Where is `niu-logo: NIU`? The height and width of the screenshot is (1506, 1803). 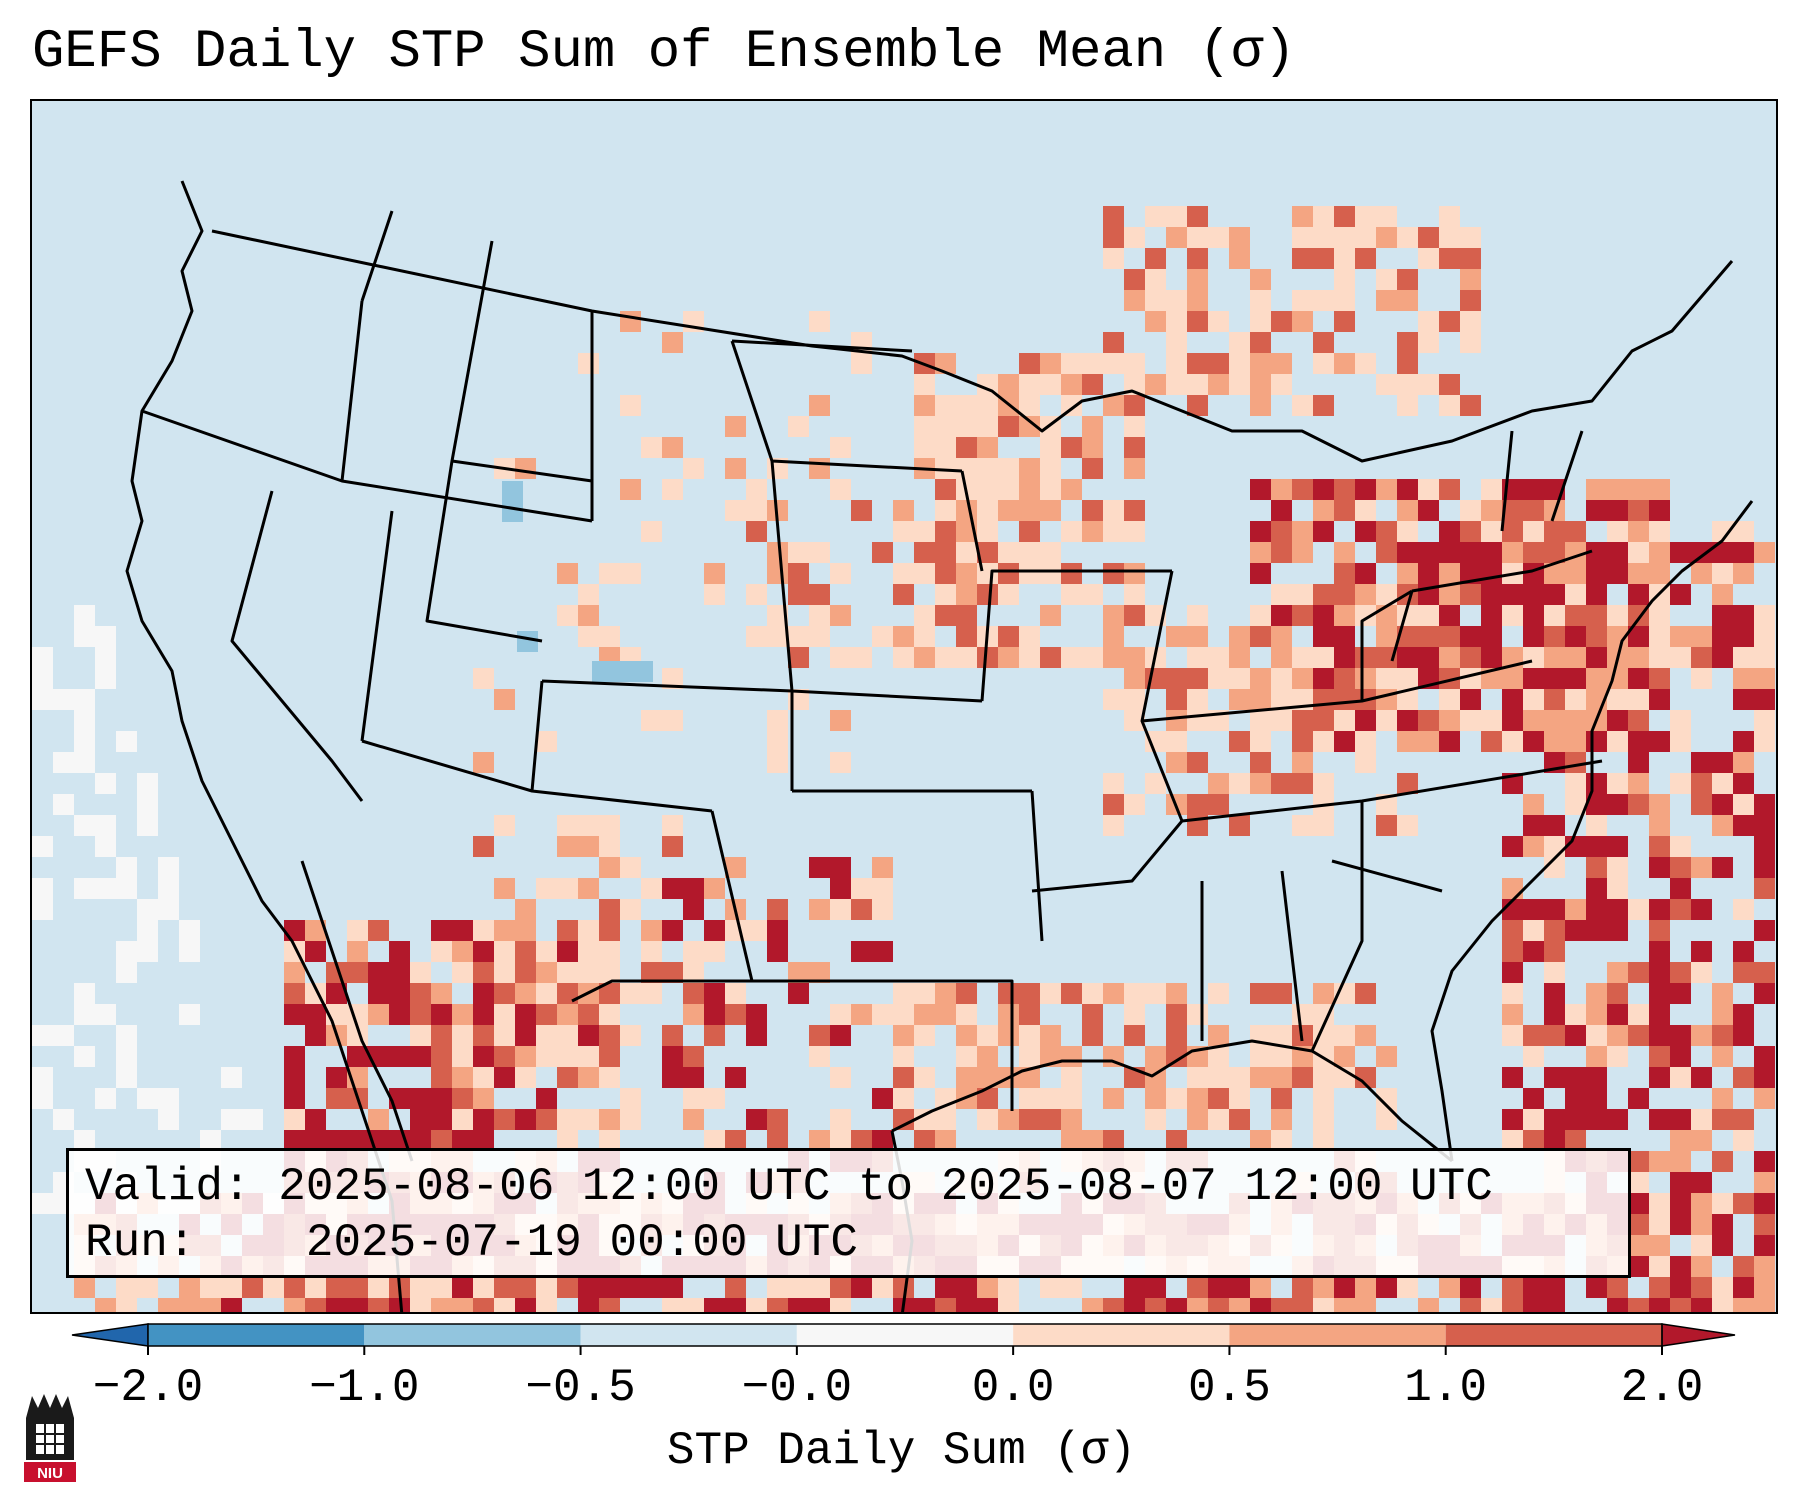
niu-logo: NIU is located at coordinates (50, 1438).